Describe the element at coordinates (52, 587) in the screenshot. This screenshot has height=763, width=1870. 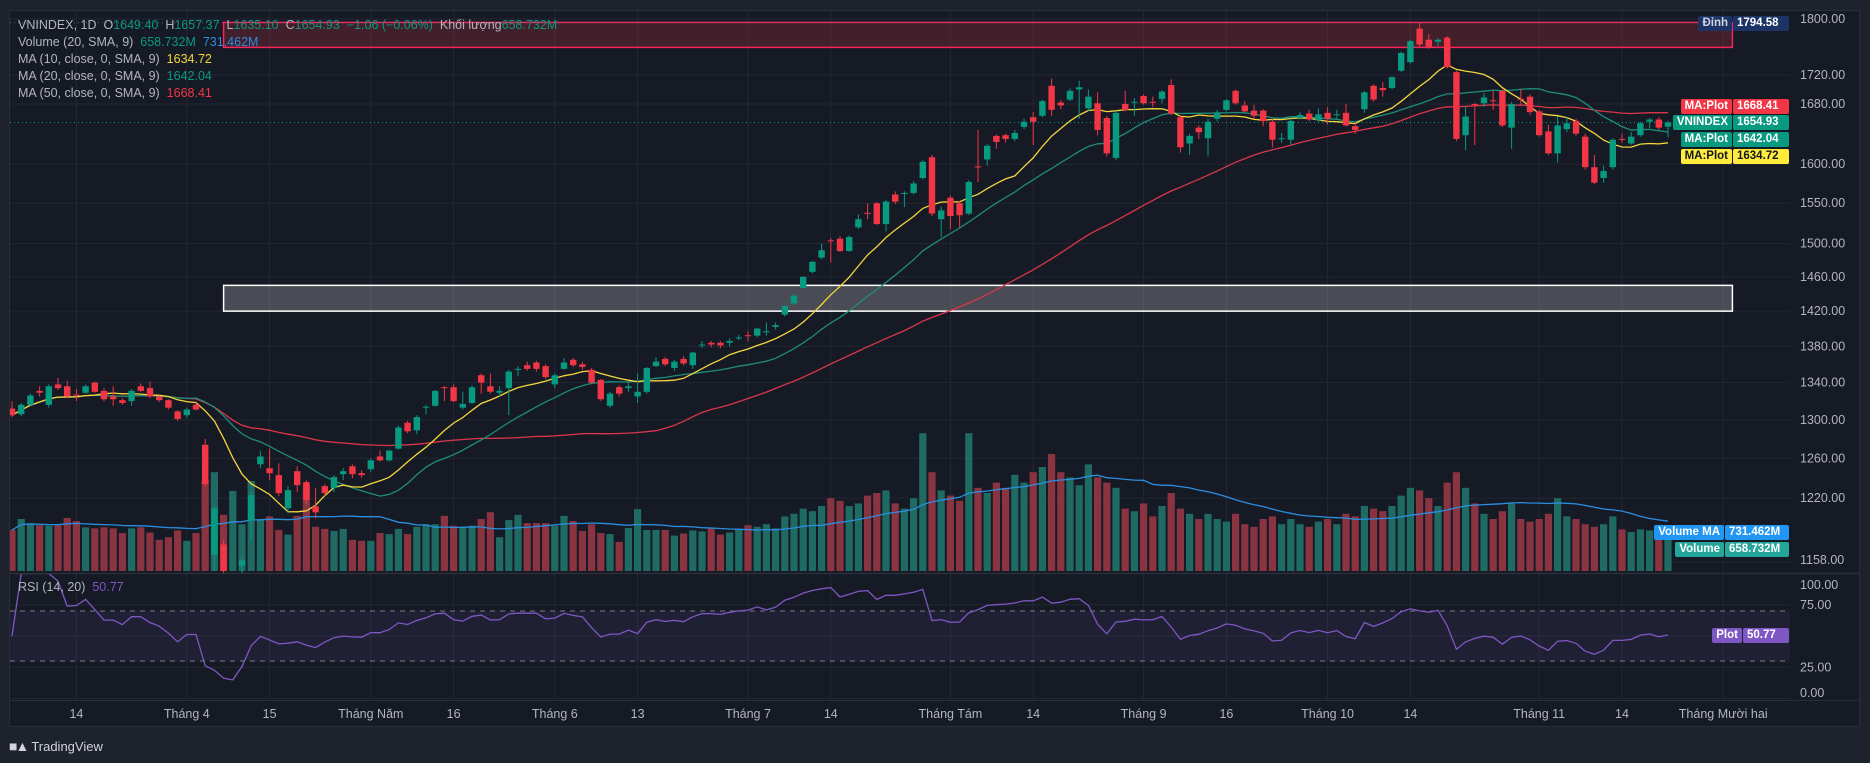
I see `rsi-label: RSI (14, 20)` at that location.